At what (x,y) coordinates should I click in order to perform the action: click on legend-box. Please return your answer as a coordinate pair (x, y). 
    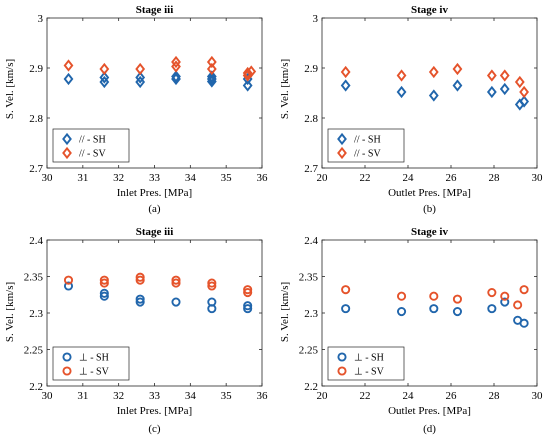
    Looking at the image, I should click on (366, 363).